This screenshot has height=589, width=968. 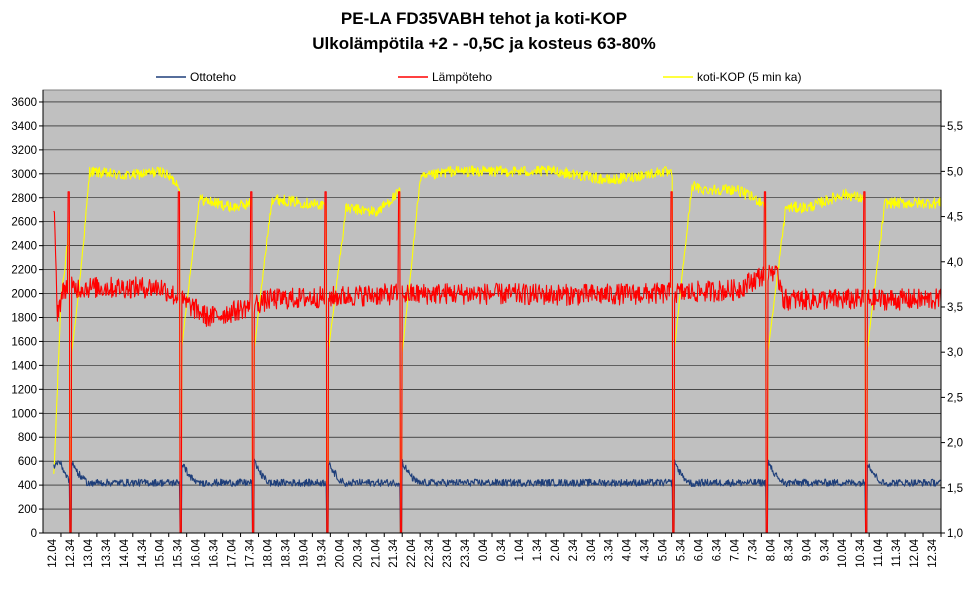 What do you see at coordinates (861, 552) in the screenshot?
I see `x-tick-label: 10.34` at bounding box center [861, 552].